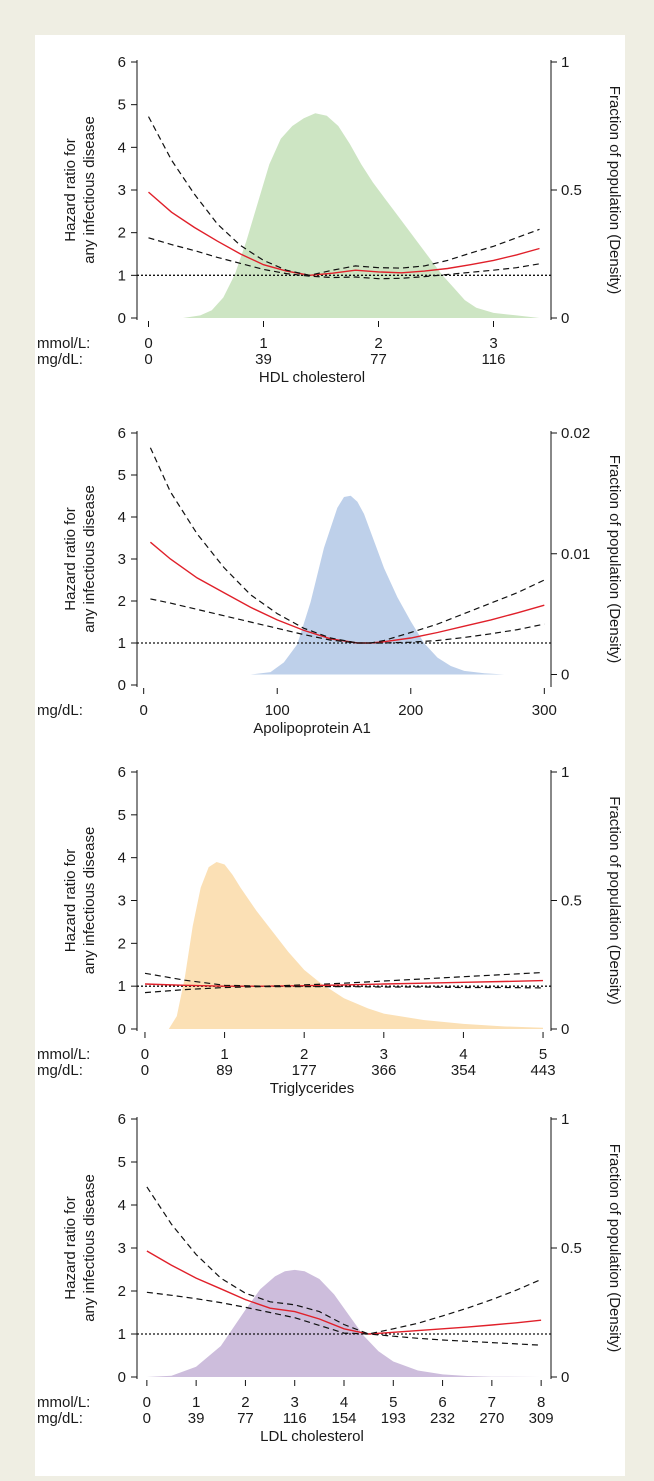  I want to click on y2-tick-label: 0.01, so click(575, 554).